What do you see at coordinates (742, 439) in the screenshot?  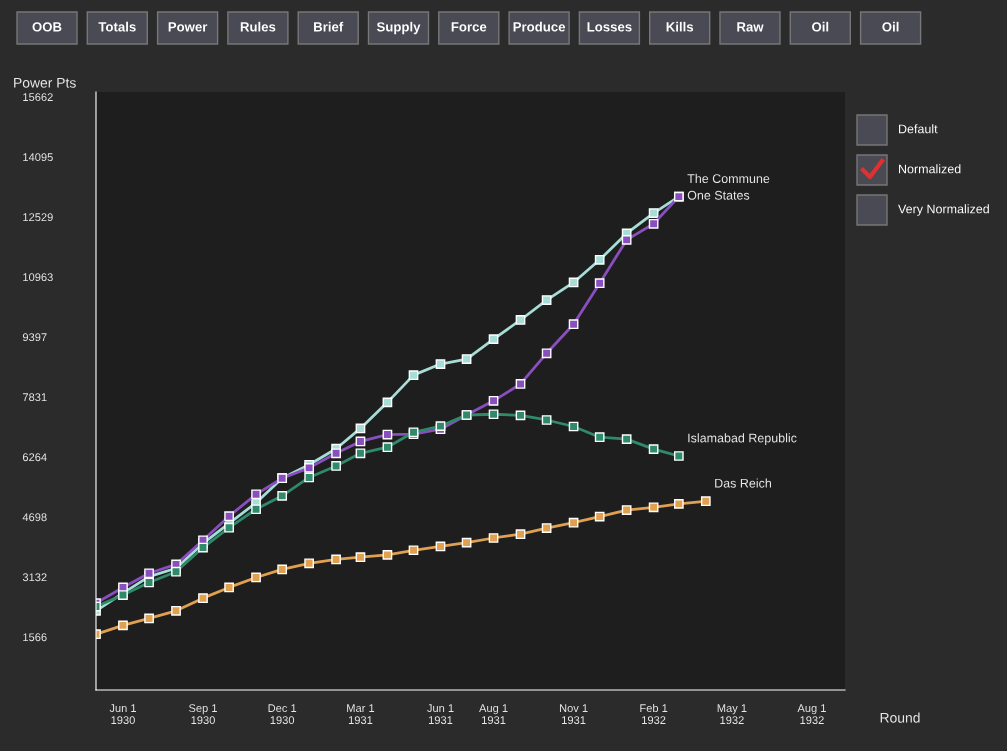 I see `series-label: Islamabad Republic` at bounding box center [742, 439].